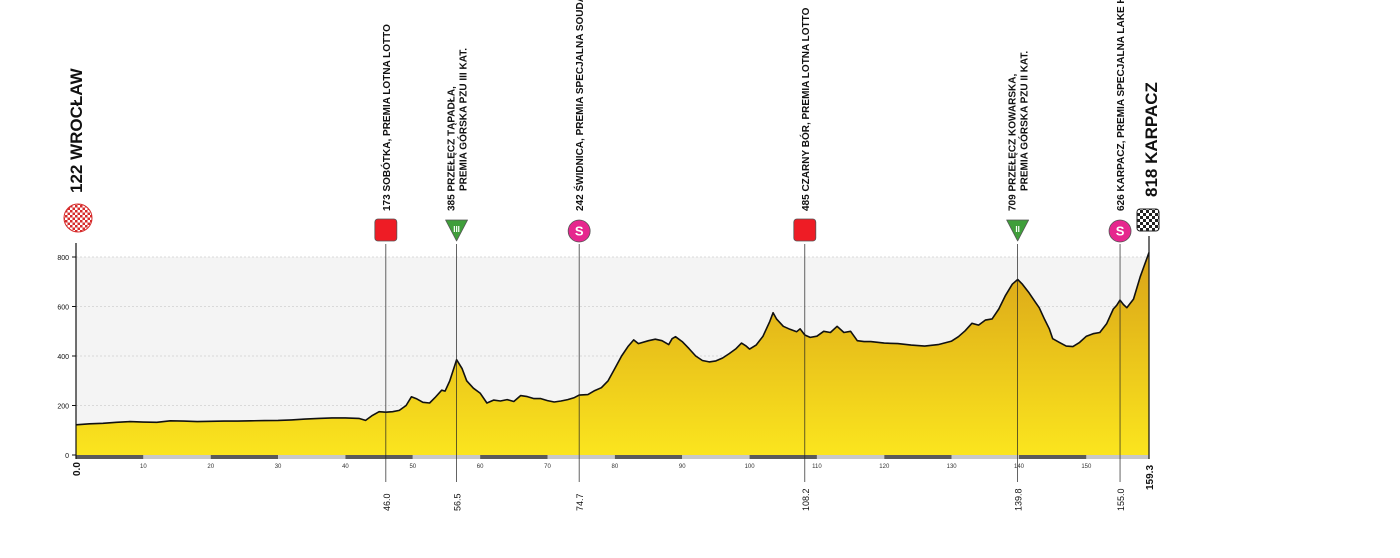  Describe the element at coordinates (1151, 139) in the screenshot. I see `finish-town-label: 818 KARPACZ` at that location.